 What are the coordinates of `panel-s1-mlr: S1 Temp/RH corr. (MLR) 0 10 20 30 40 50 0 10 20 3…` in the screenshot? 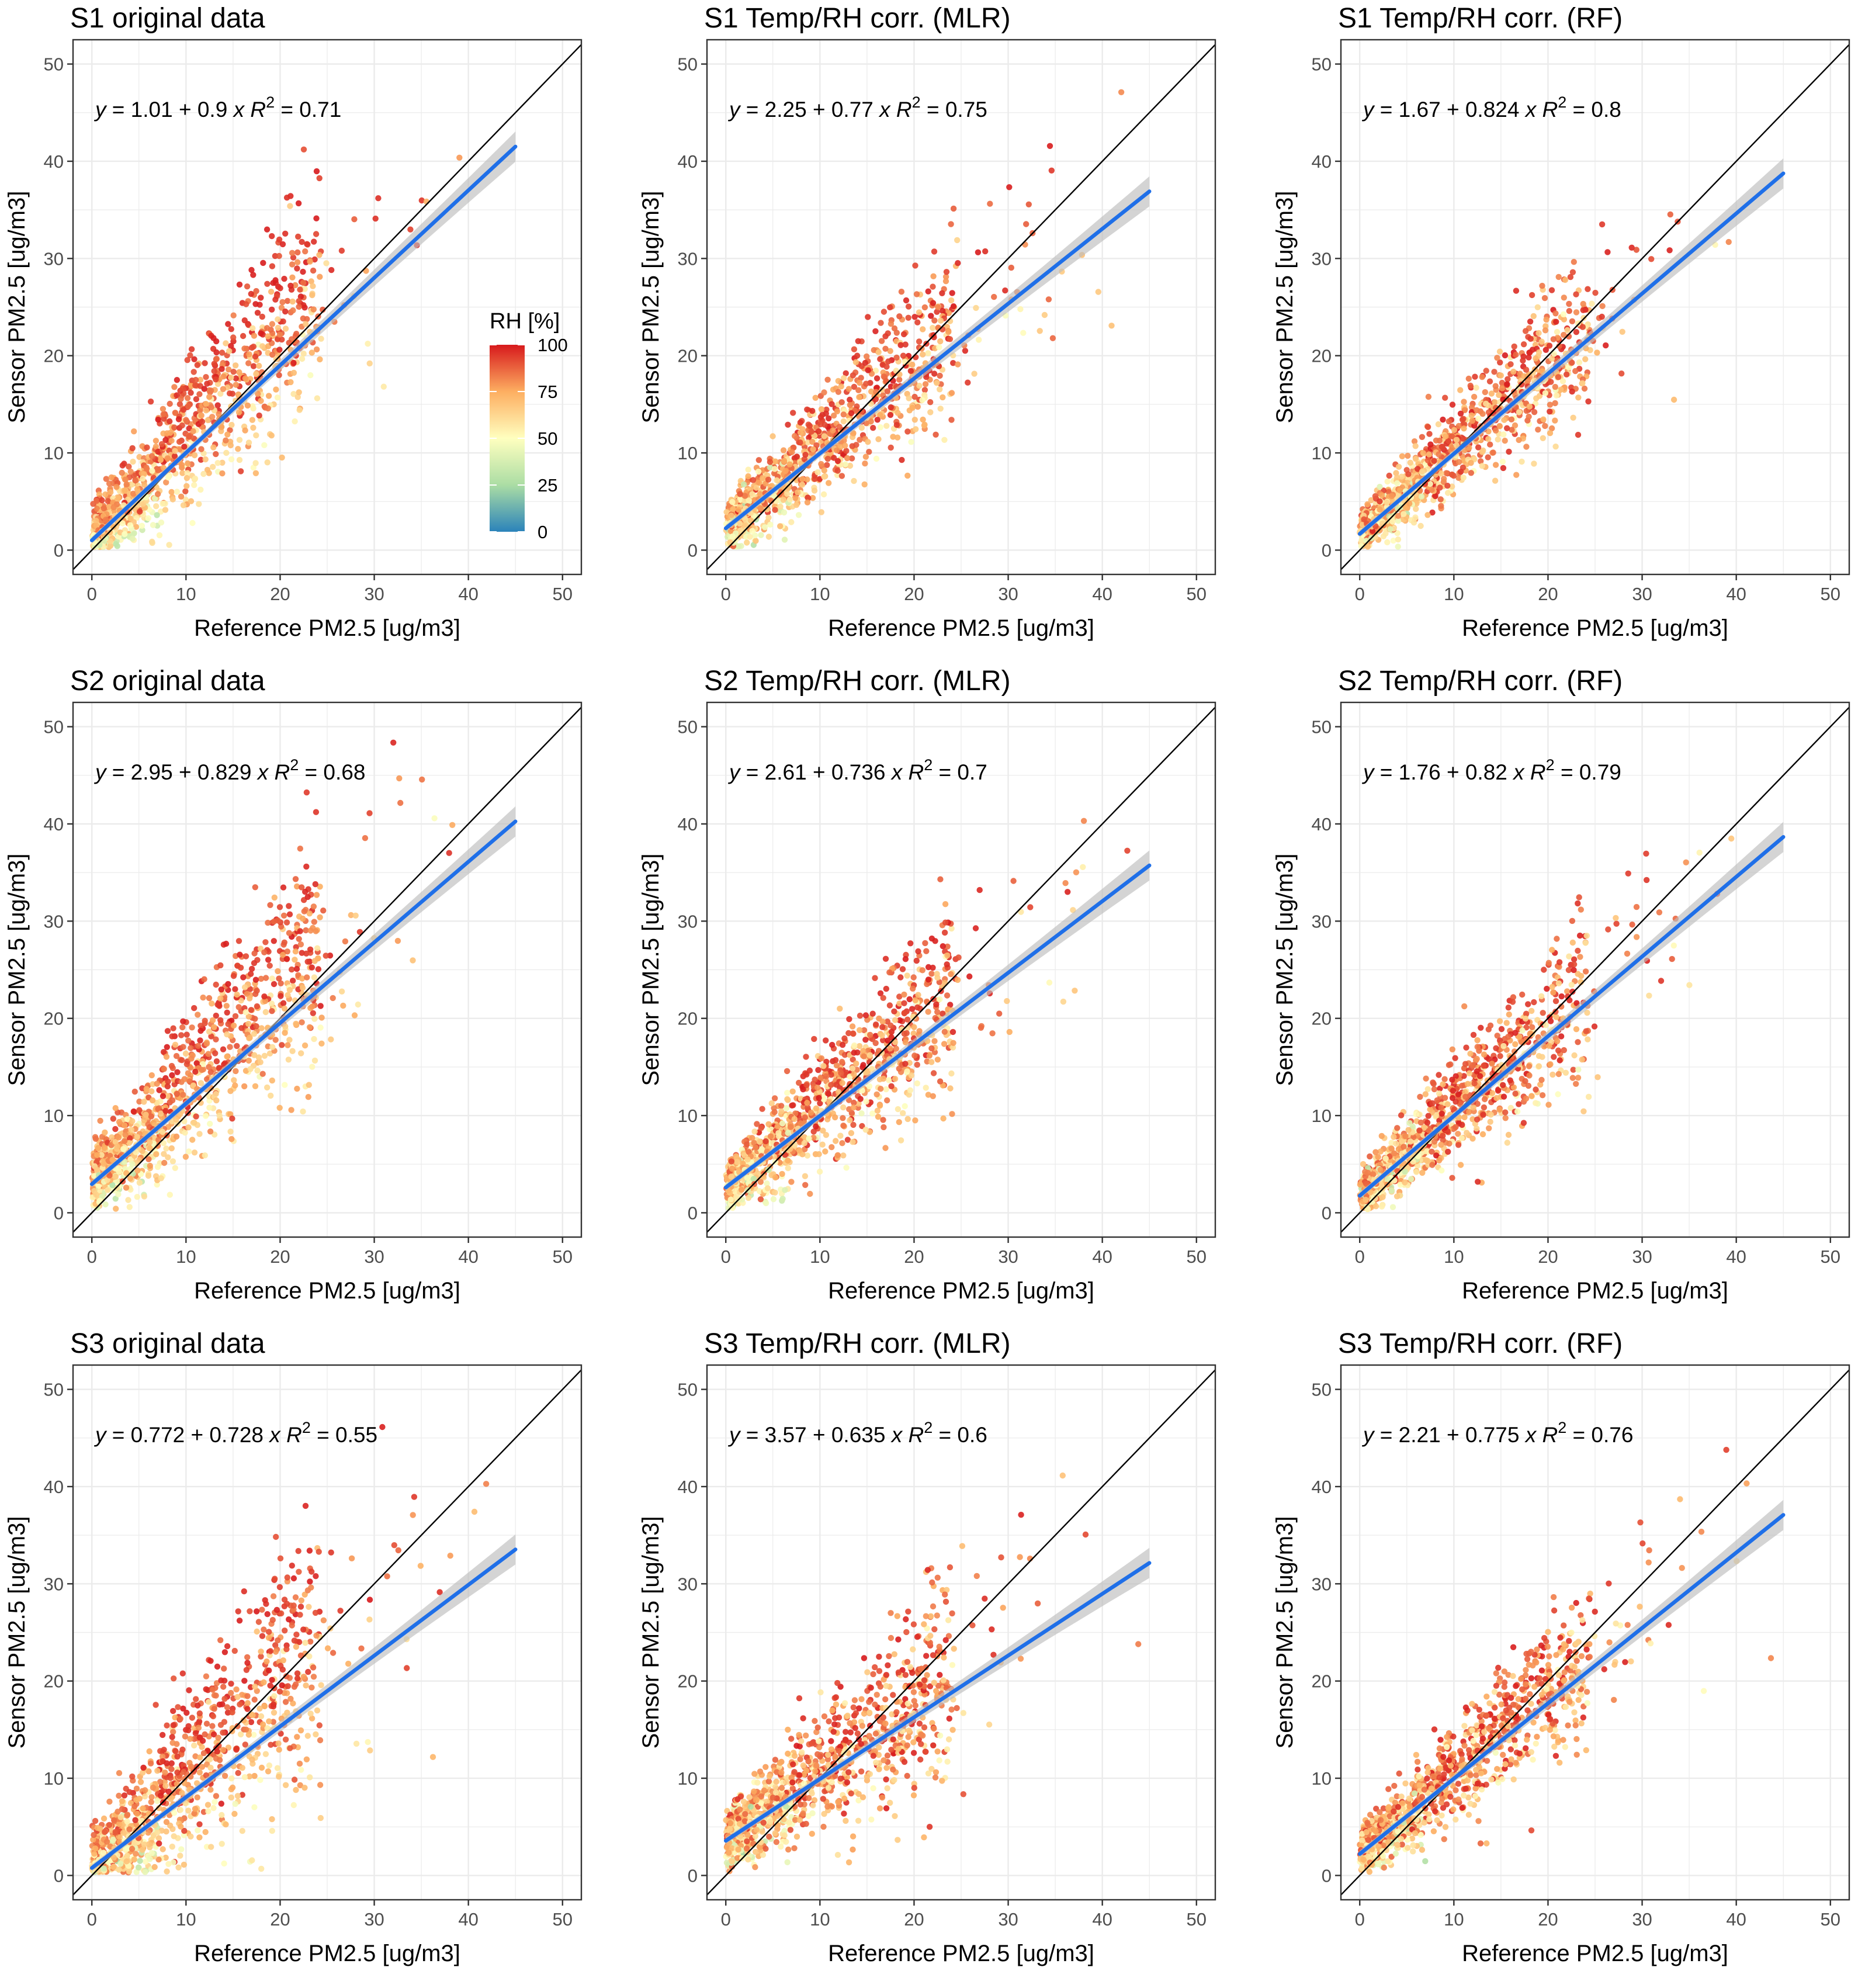 It's located at (943, 331).